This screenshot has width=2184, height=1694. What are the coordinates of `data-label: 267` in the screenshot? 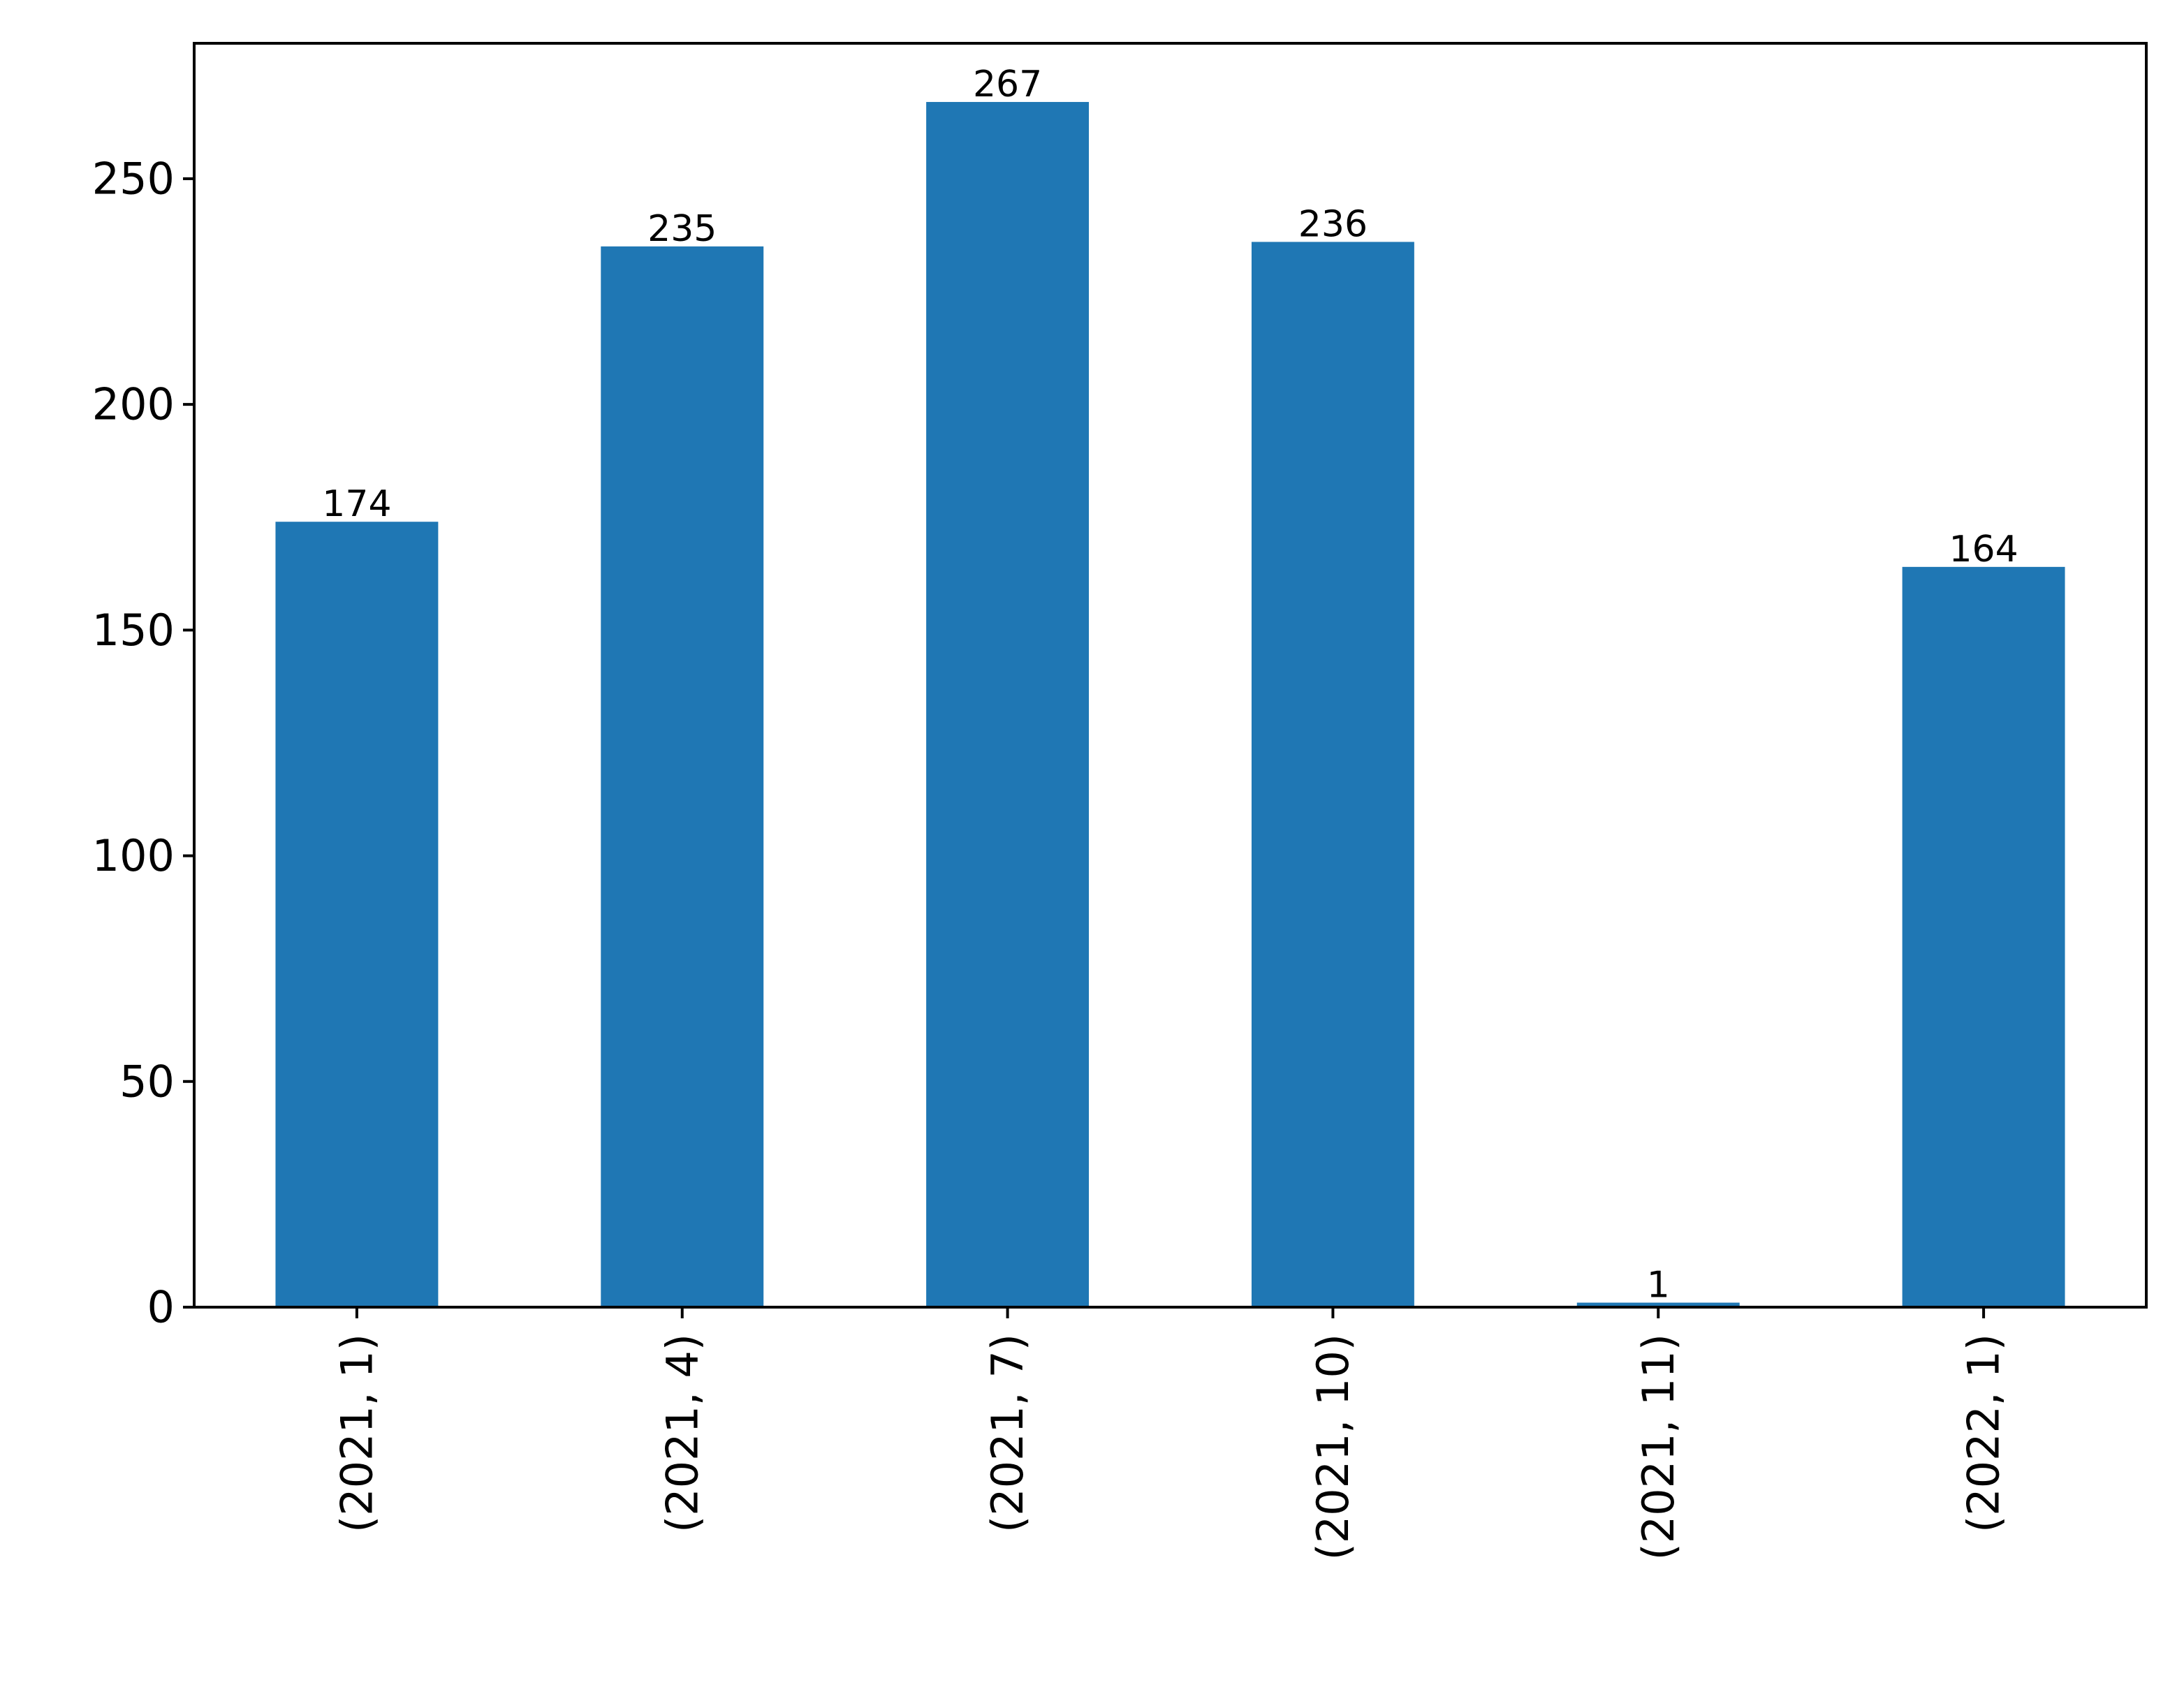 It's located at (1008, 84).